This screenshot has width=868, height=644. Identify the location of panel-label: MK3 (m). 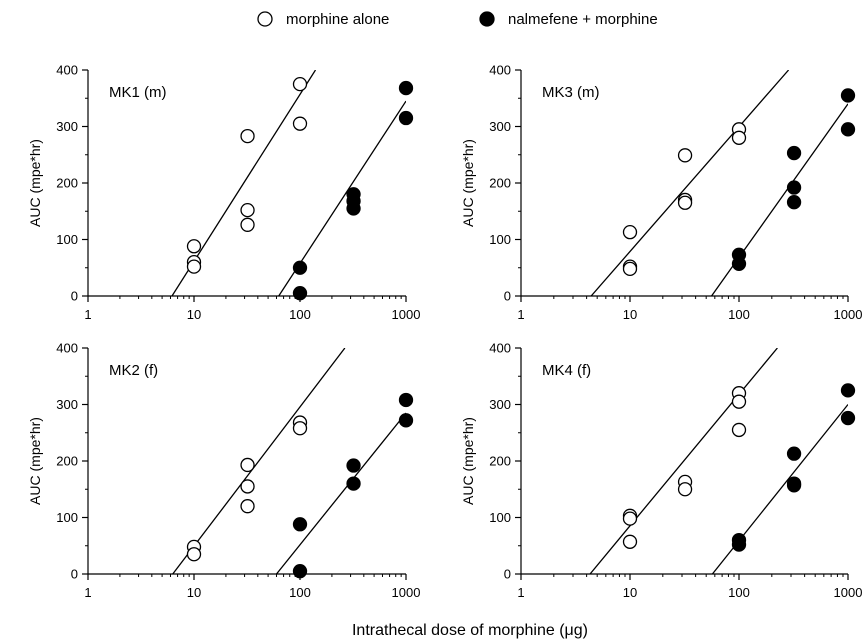
(571, 92).